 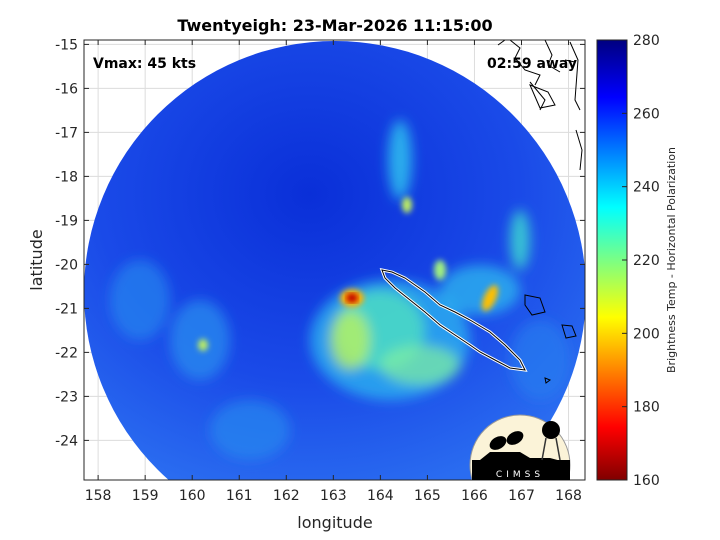 What do you see at coordinates (474, 496) in the screenshot?
I see `x-tick-label: 166` at bounding box center [474, 496].